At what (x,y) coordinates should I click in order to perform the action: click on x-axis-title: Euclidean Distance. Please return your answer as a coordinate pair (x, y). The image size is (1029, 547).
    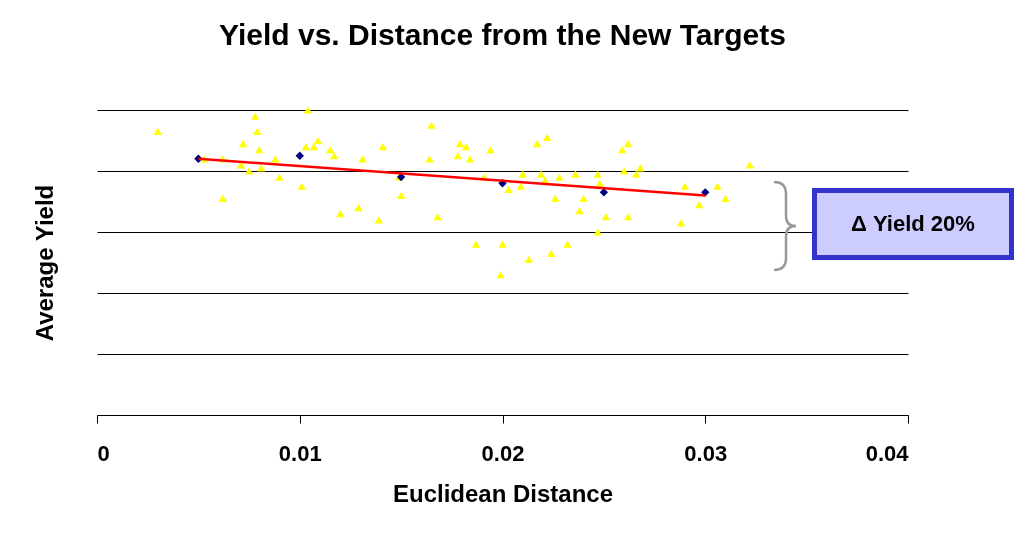
    Looking at the image, I should click on (503, 493).